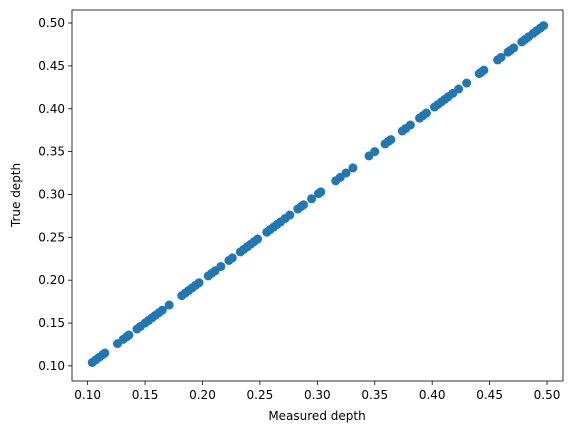  I want to click on x-tick-label: 0.40, so click(432, 395).